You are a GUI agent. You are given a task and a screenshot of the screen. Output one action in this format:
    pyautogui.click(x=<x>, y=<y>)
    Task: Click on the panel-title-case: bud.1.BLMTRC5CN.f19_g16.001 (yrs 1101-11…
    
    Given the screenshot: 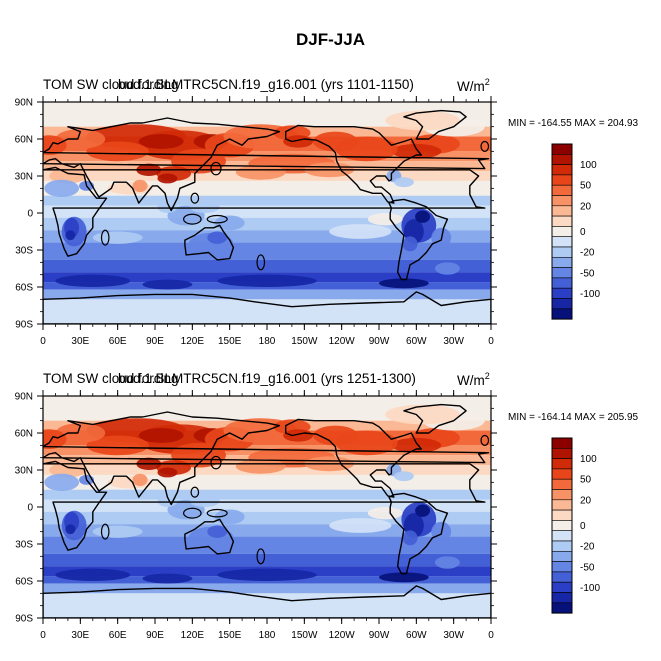 What is the action you would take?
    pyautogui.click(x=266, y=84)
    